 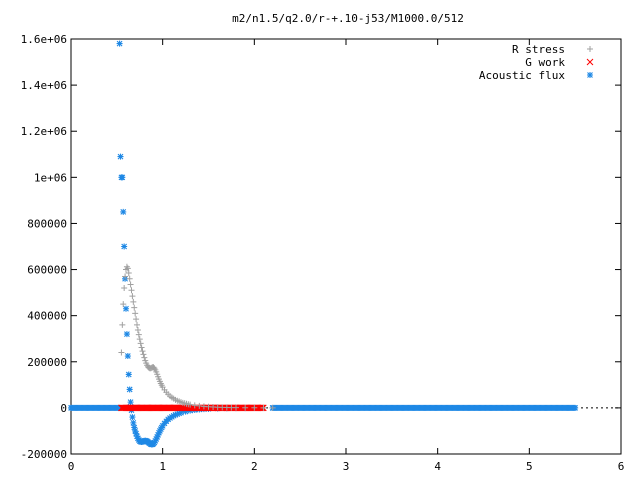 I want to click on y-tick-label: 1.6e+06, so click(x=44, y=39).